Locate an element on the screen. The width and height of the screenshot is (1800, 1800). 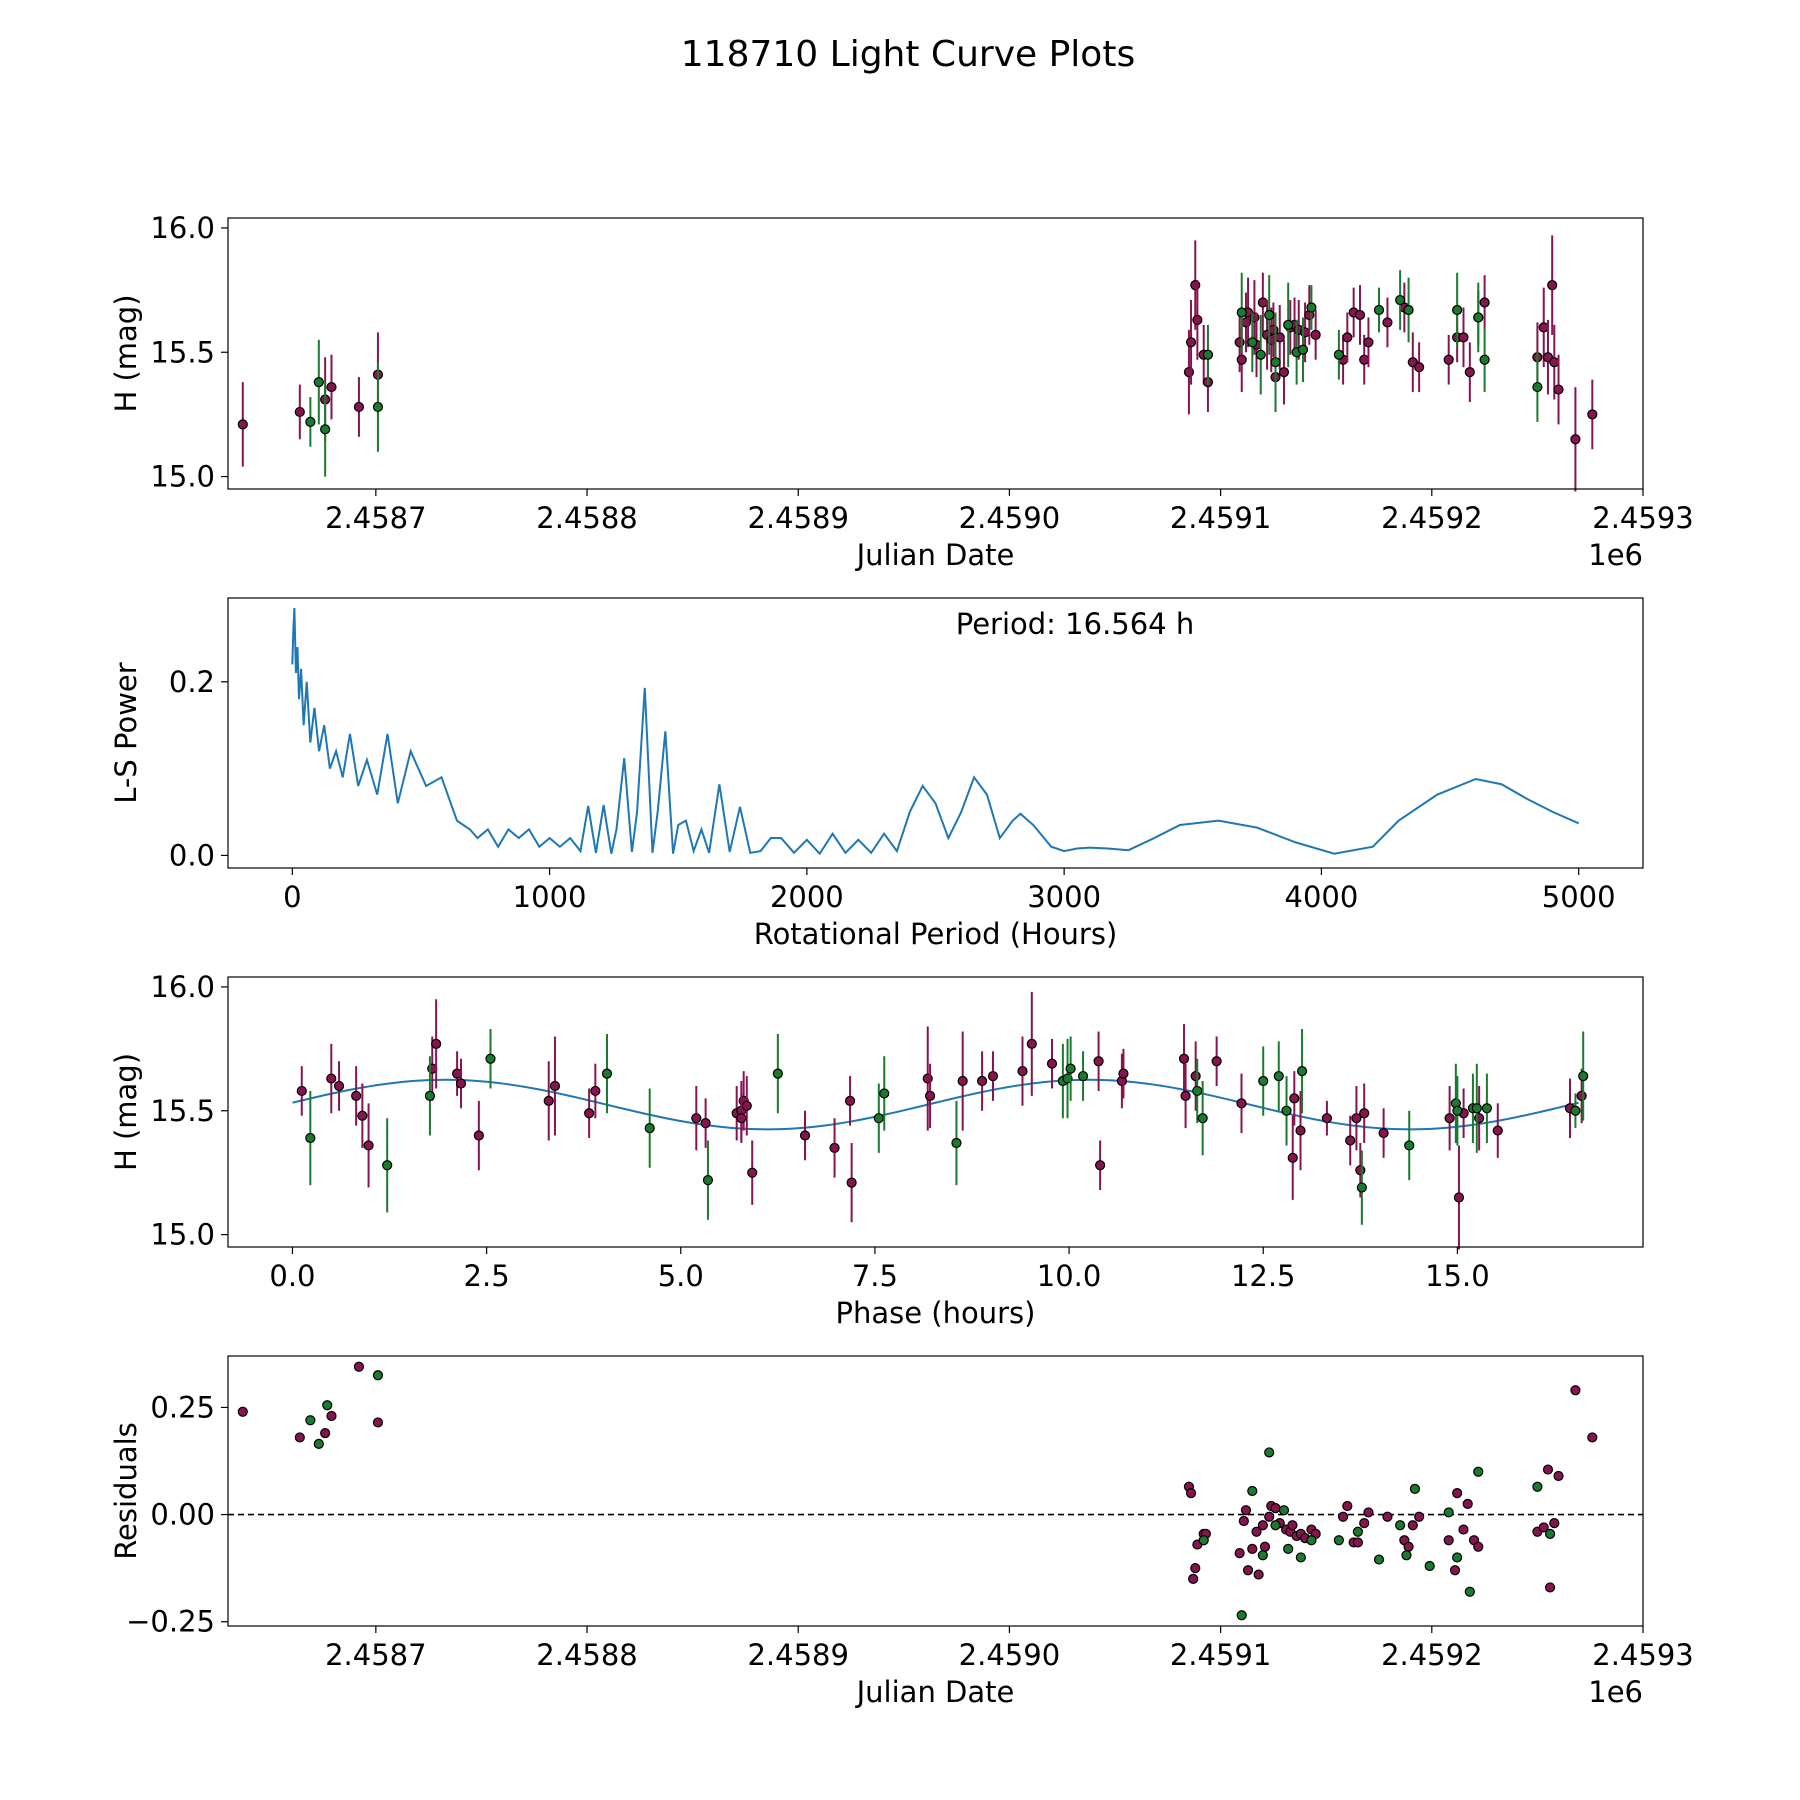
x-tick-label: 0.0 is located at coordinates (292, 1276).